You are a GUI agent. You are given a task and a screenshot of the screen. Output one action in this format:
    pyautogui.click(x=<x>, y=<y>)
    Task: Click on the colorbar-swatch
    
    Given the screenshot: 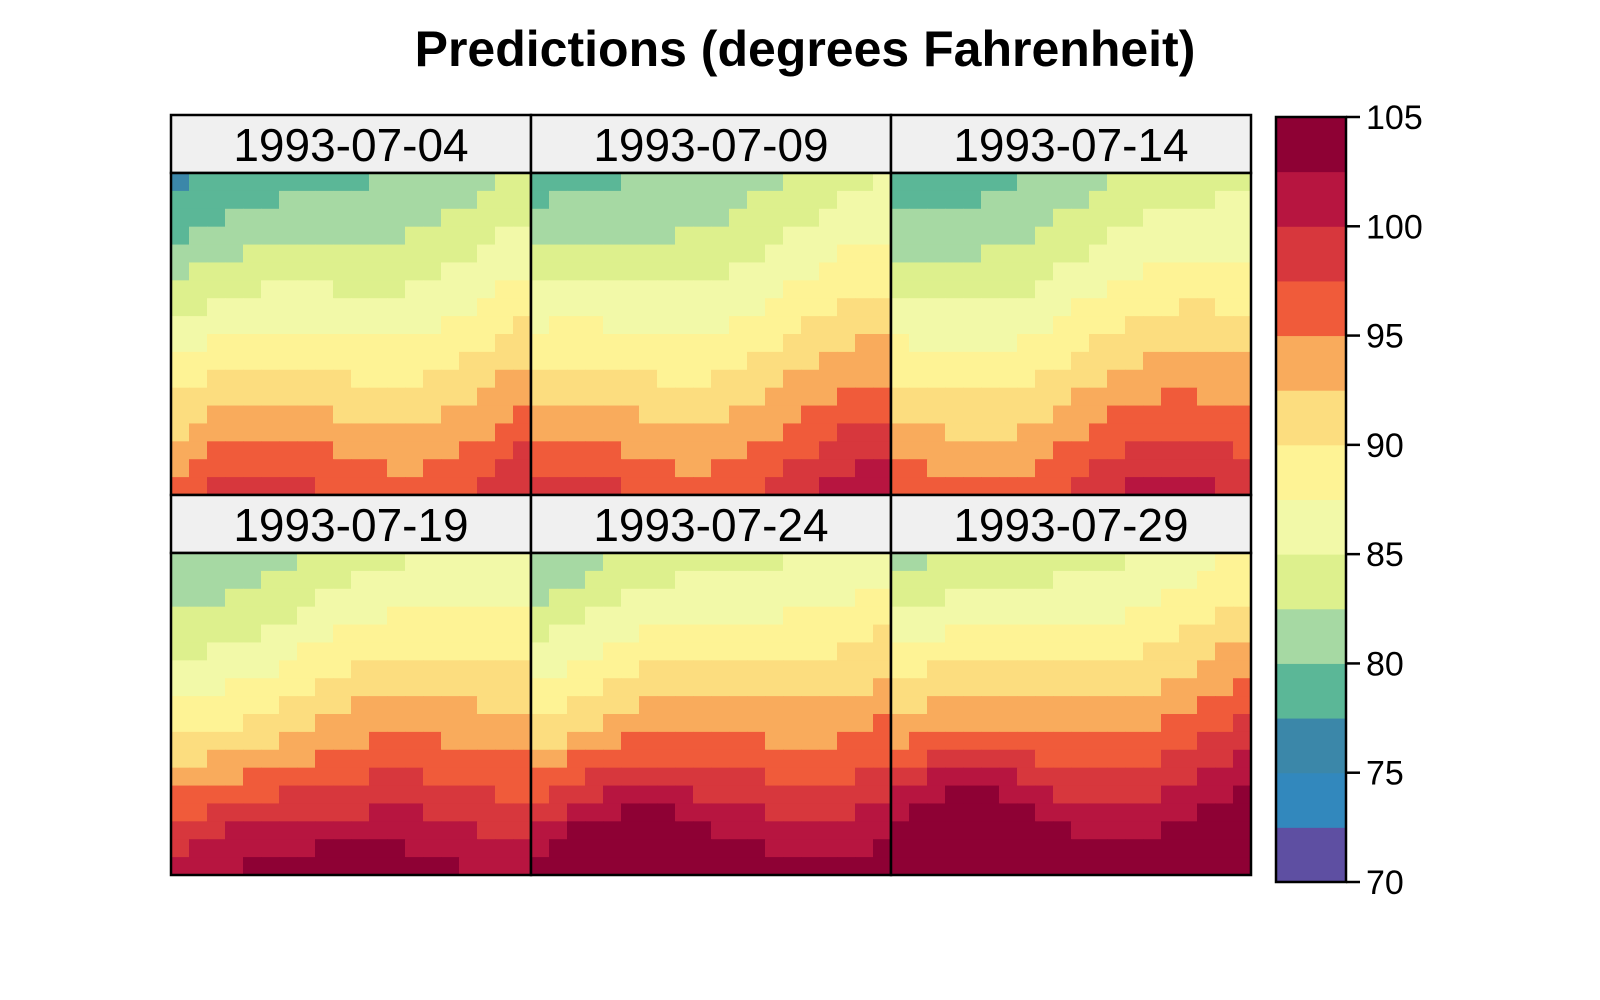 What is the action you would take?
    pyautogui.click(x=1311, y=145)
    